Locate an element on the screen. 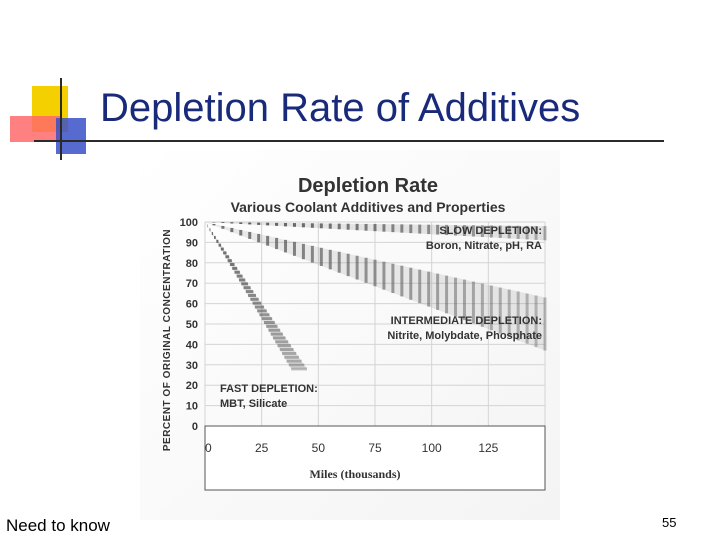  y-tick-label: 100 is located at coordinates (189, 223).